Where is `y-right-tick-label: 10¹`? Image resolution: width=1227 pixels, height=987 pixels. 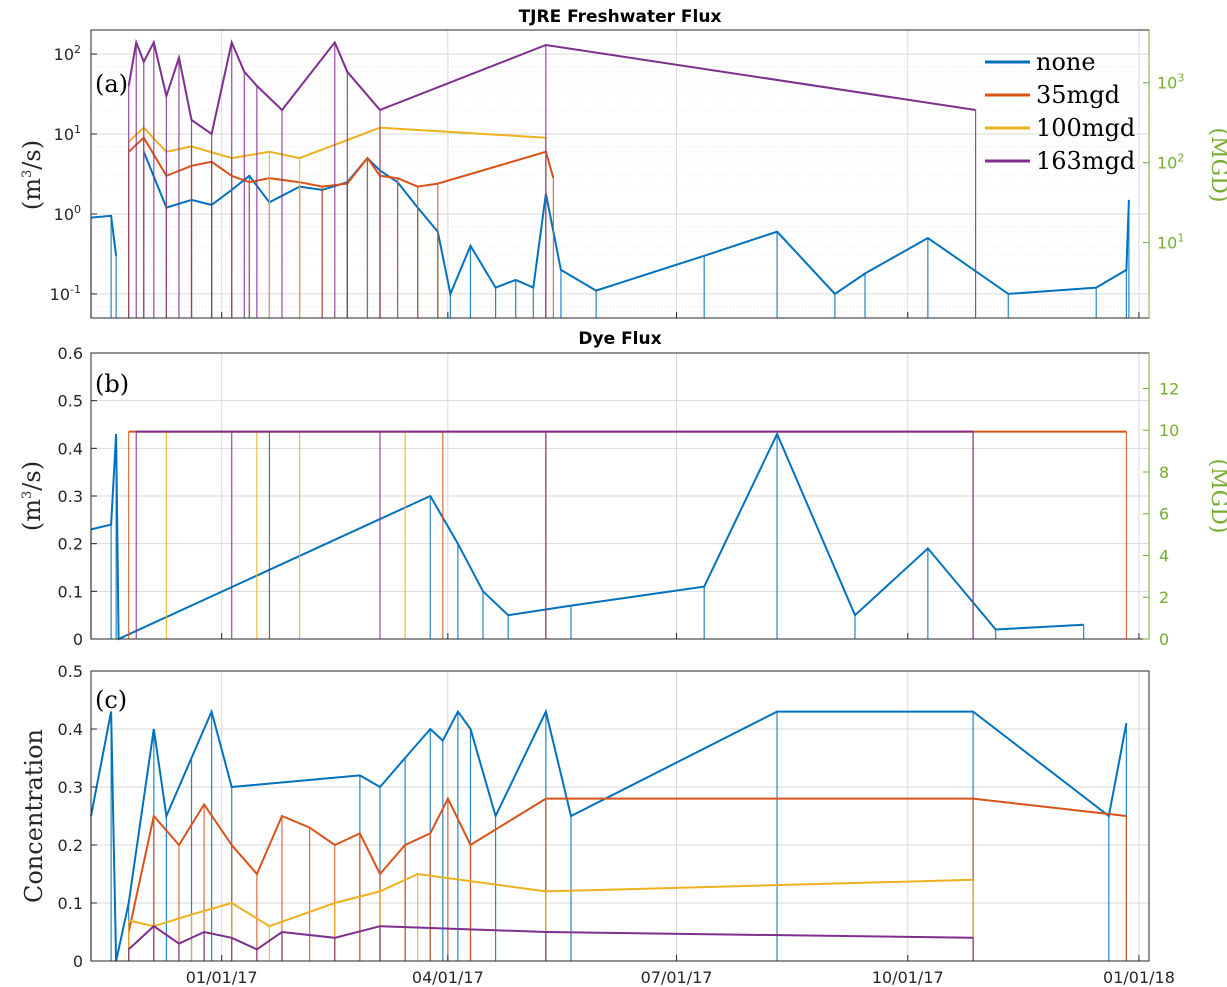 y-right-tick-label: 10¹ is located at coordinates (1170, 242).